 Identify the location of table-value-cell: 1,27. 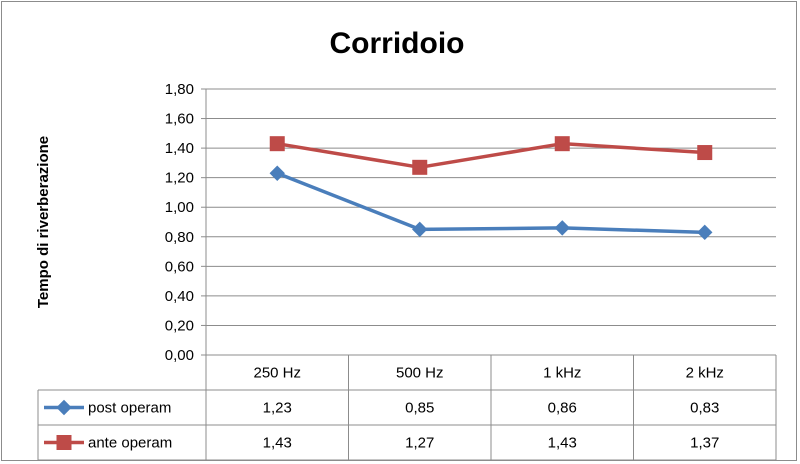
(419, 443).